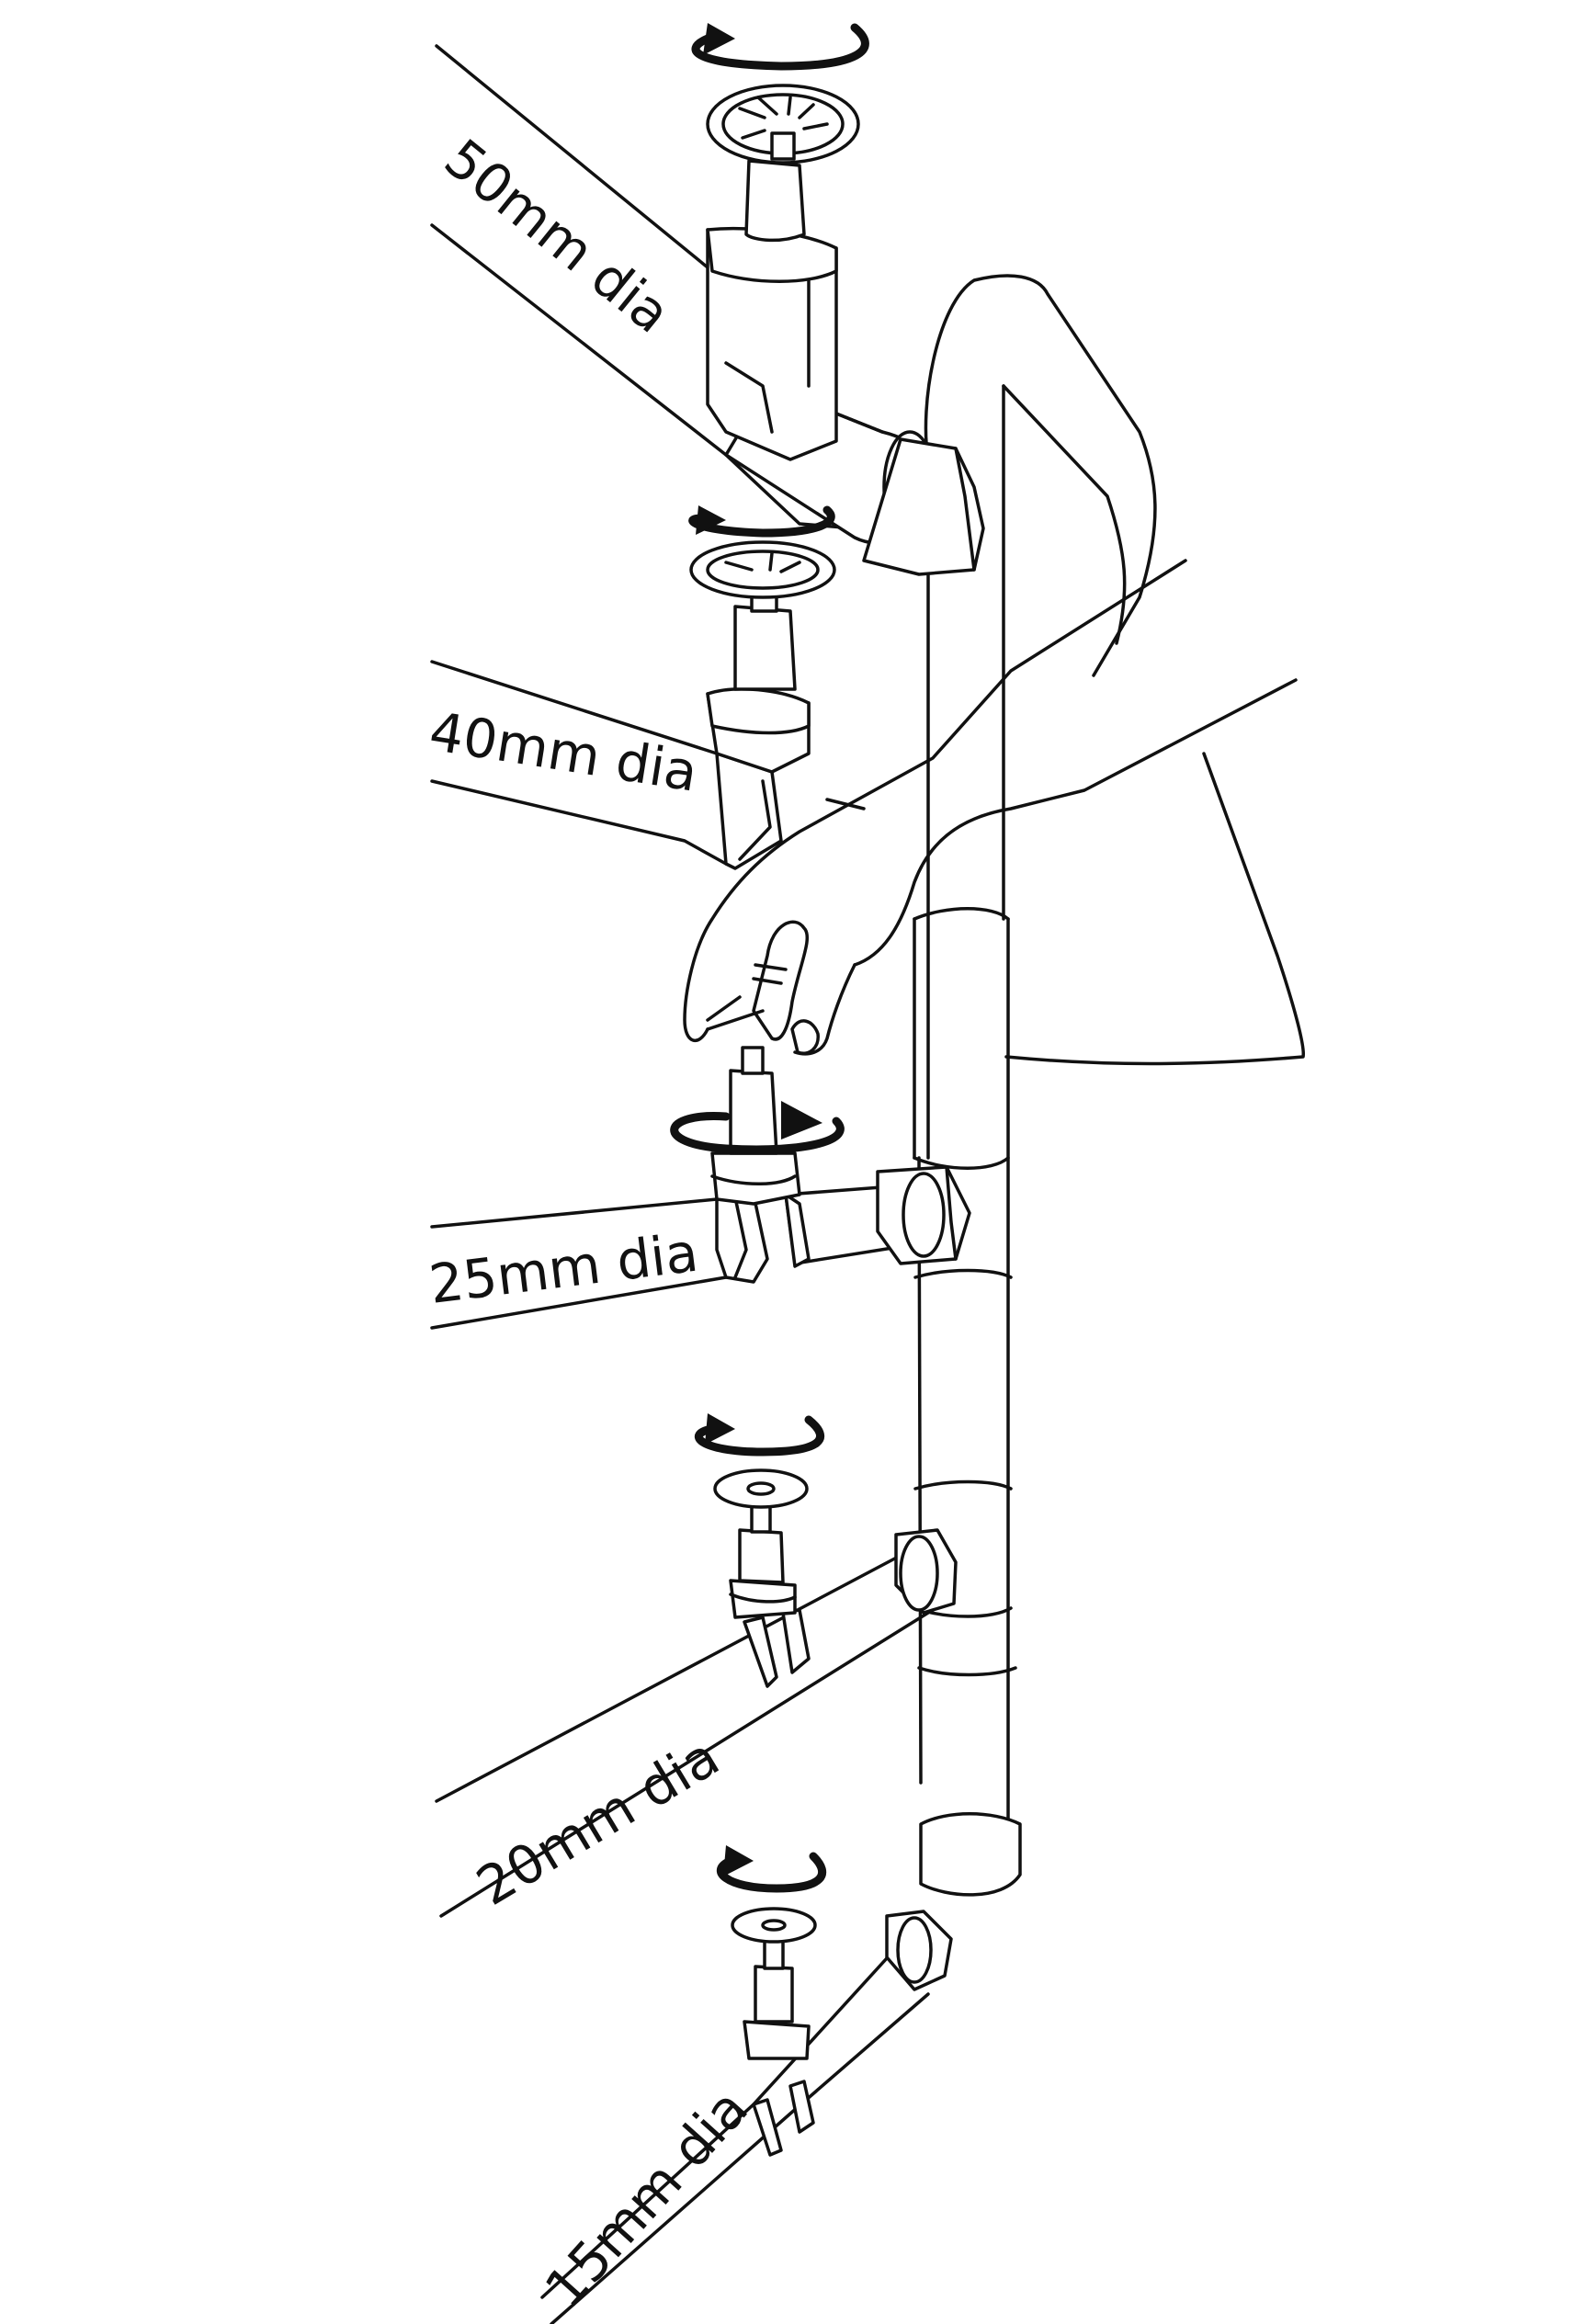 This screenshot has width=1588, height=2324. What do you see at coordinates (558, 236) in the screenshot?
I see `label-50mm: 50mm dia` at bounding box center [558, 236].